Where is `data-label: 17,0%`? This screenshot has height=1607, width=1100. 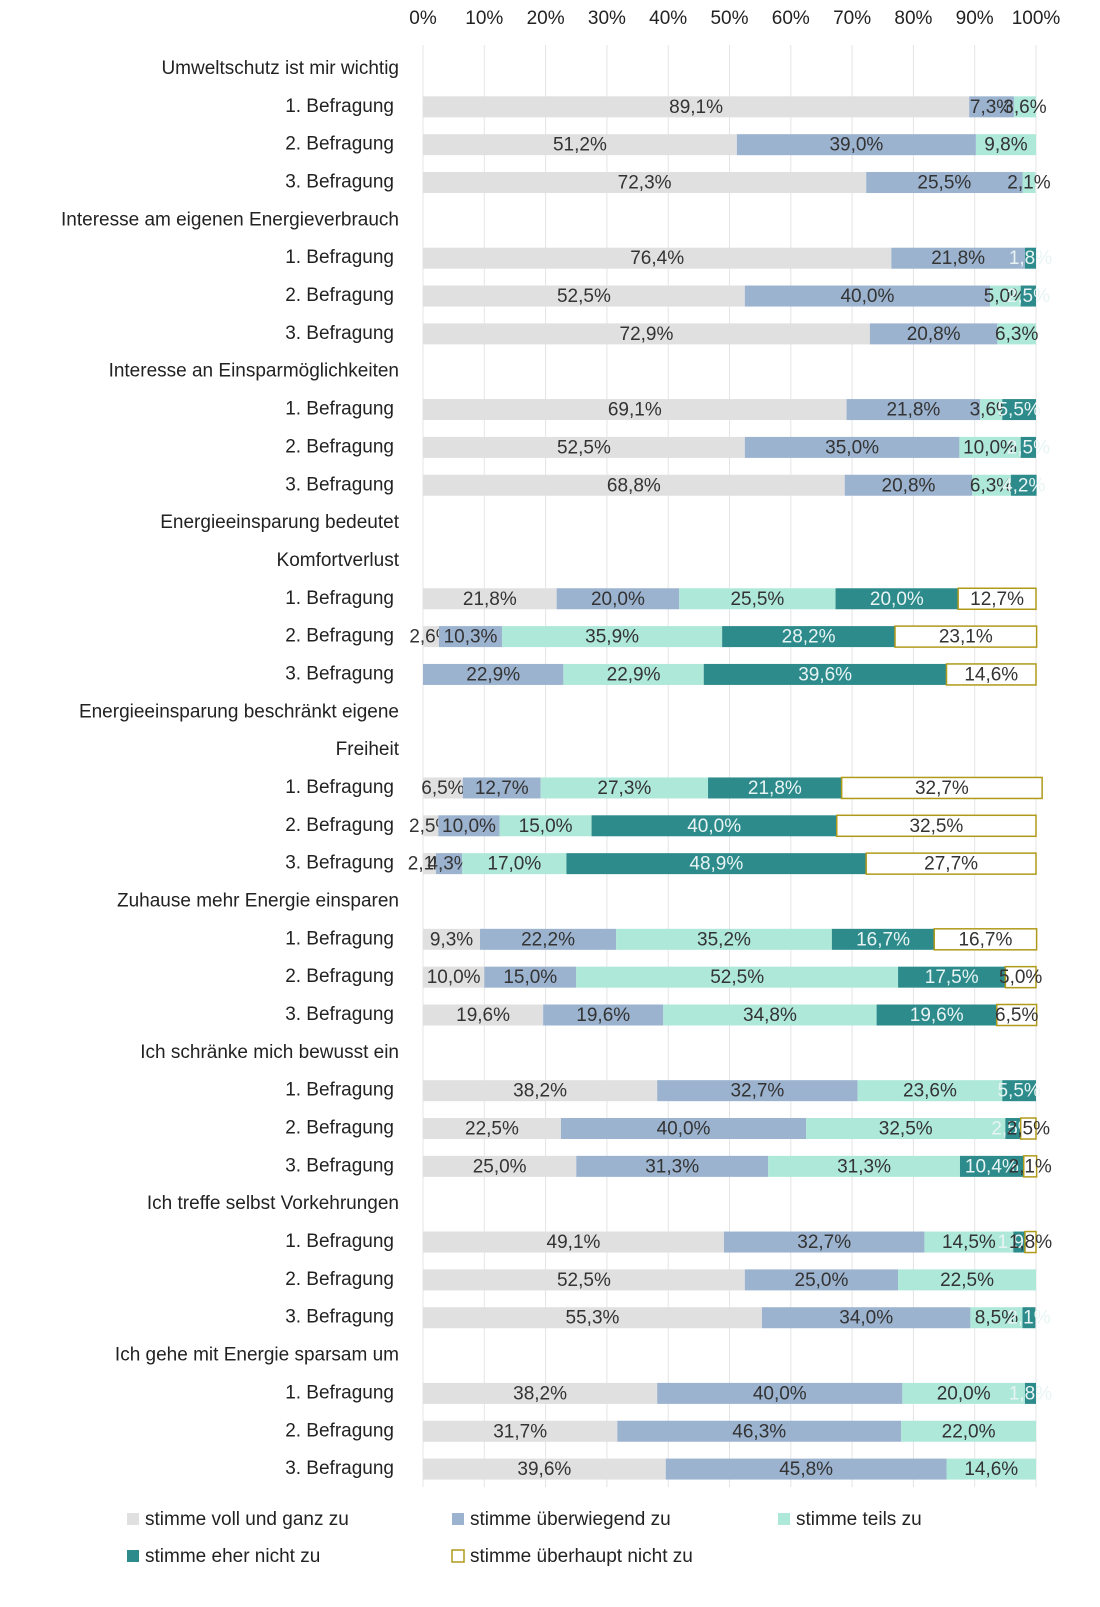 data-label: 17,0% is located at coordinates (514, 864).